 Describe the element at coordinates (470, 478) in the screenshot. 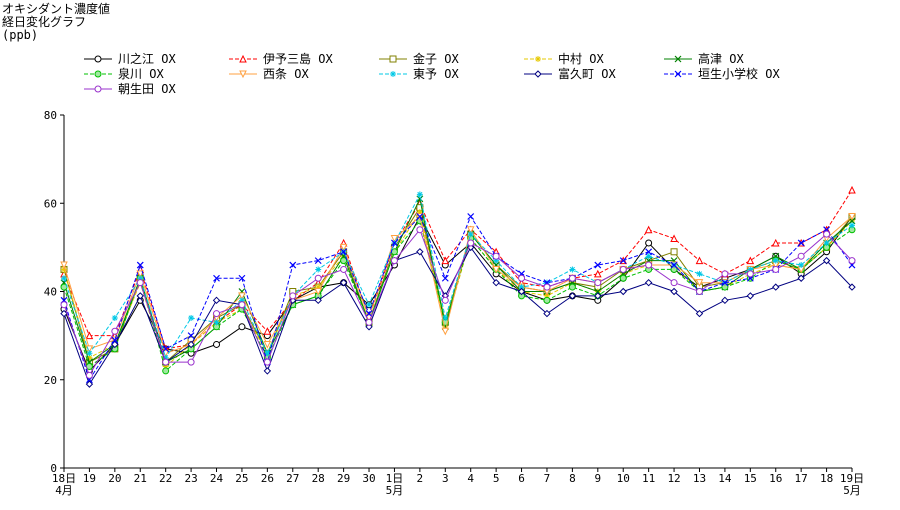

I see `x-tick-label: 4` at that location.